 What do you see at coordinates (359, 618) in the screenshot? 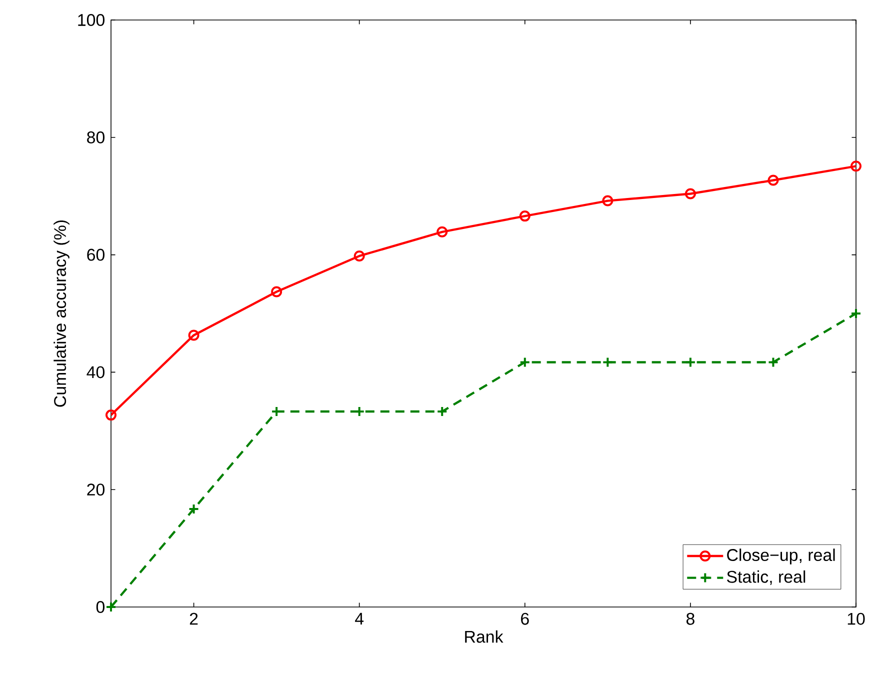
I see `x-tick-label: 4` at bounding box center [359, 618].